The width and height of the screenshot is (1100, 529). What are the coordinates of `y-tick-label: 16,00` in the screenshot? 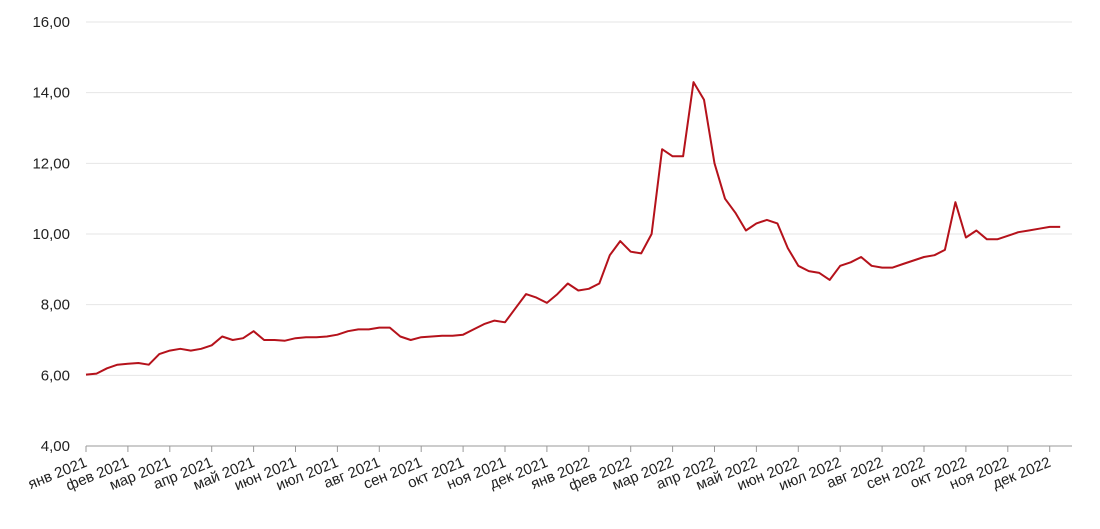 It's located at (51, 22).